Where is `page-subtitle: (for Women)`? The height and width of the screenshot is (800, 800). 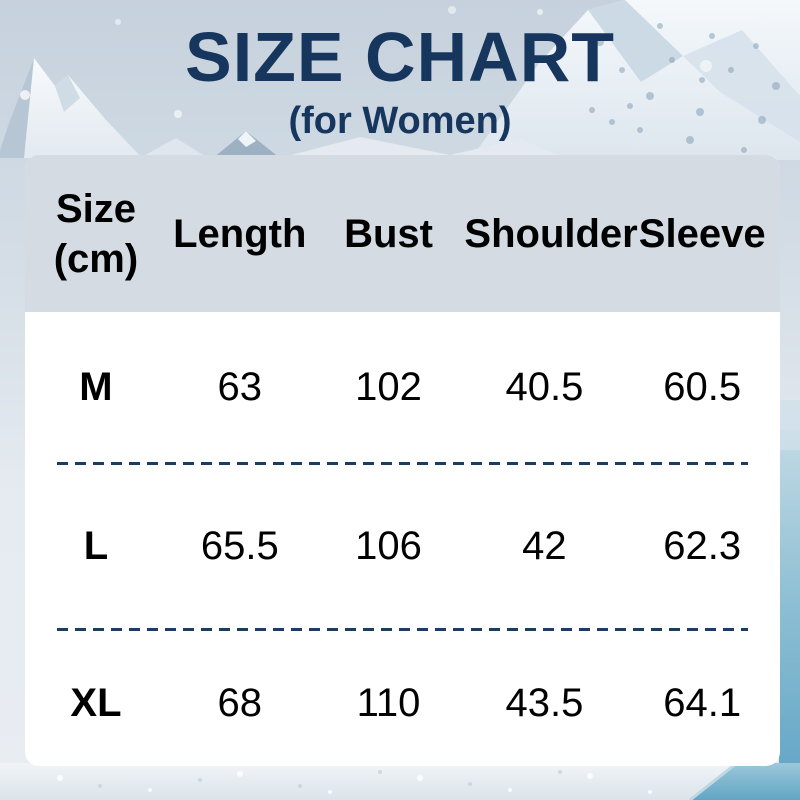 page-subtitle: (for Women) is located at coordinates (400, 121).